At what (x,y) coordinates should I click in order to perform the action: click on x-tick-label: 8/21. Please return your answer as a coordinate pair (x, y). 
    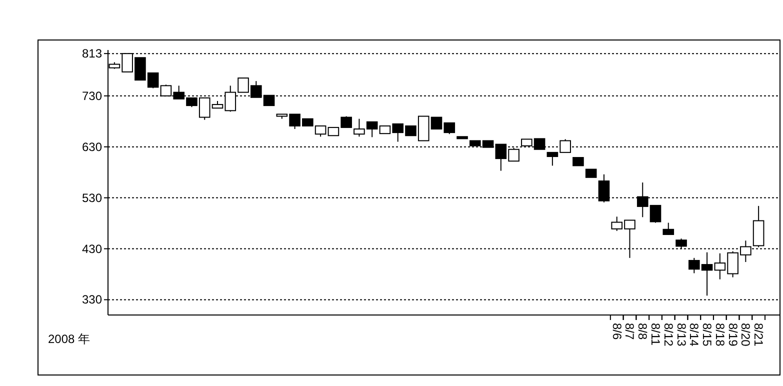
    Looking at the image, I should click on (759, 335).